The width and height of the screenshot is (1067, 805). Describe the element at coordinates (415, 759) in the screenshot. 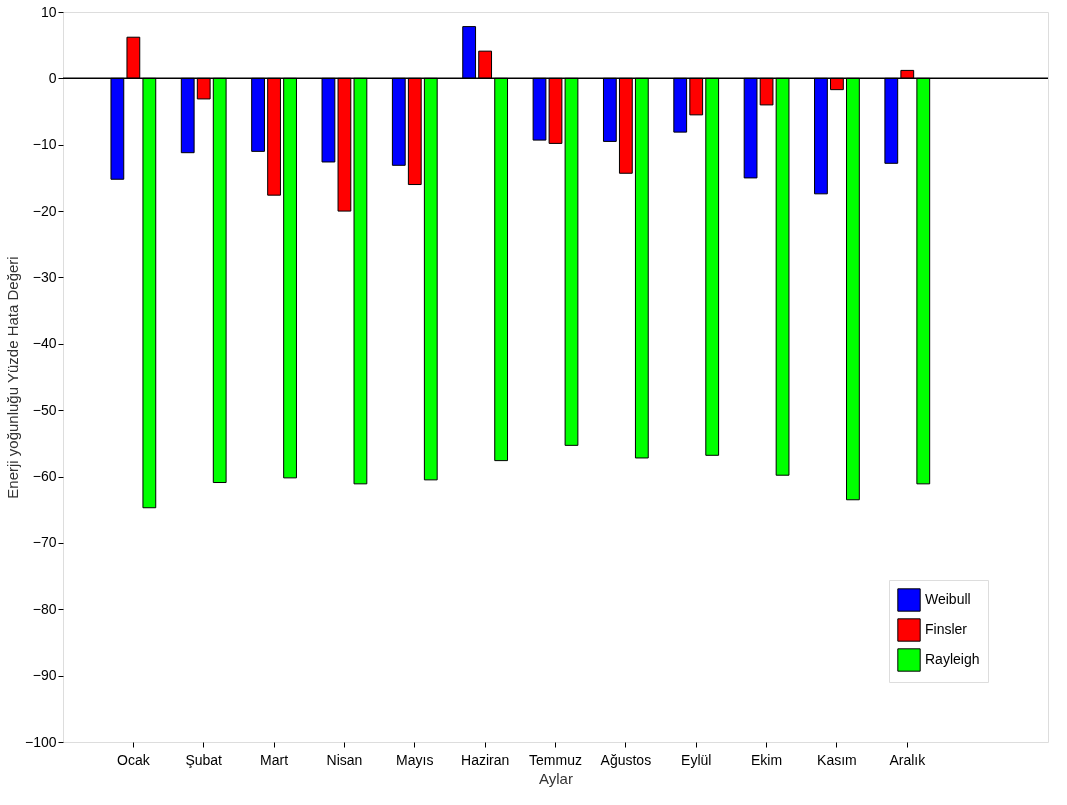

I see `x-tick-label: Mayıs` at that location.